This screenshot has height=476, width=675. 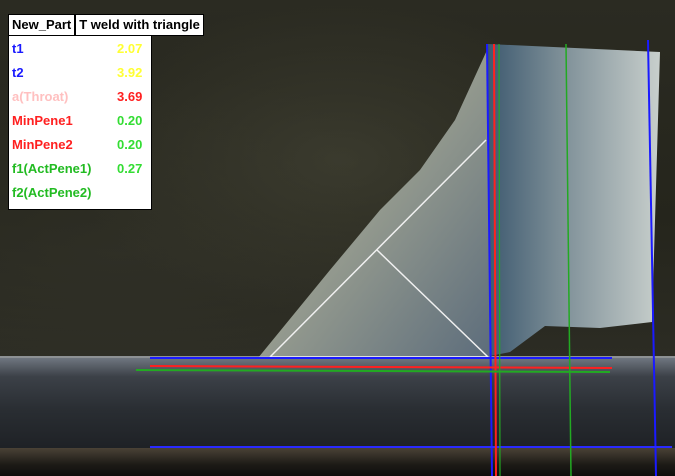 I want to click on triangle-hypotenuse, so click(x=378, y=248).